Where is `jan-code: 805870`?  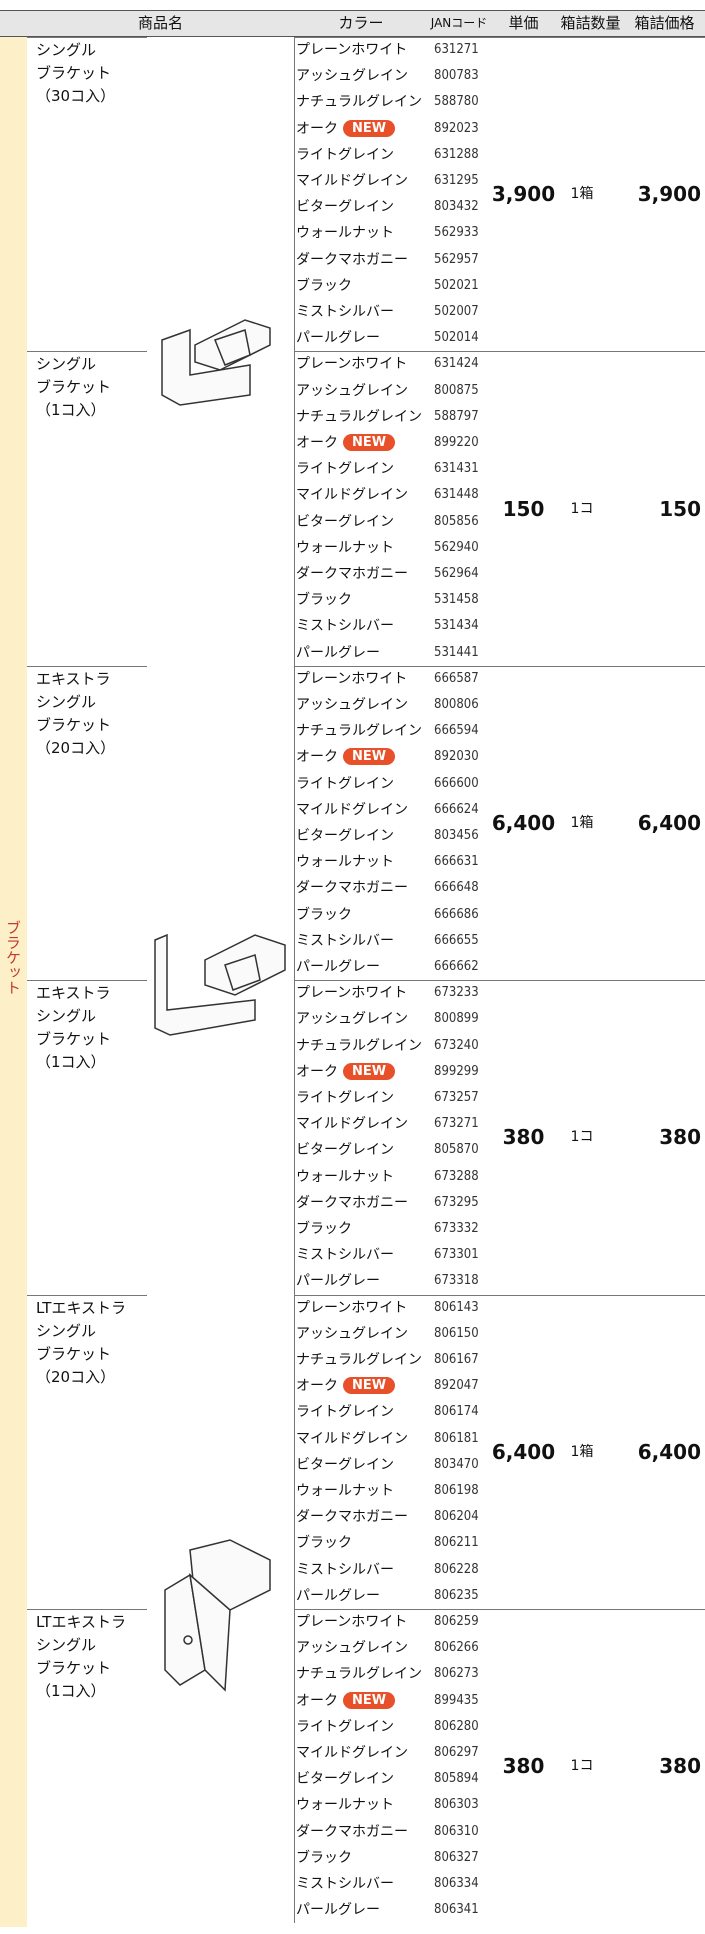 jan-code: 805870 is located at coordinates (456, 1150).